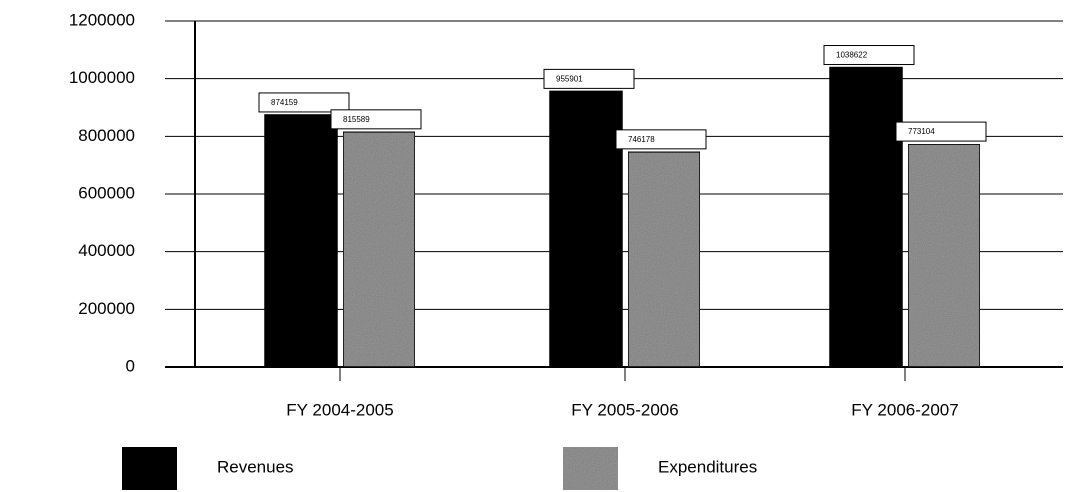 This screenshot has width=1073, height=492. Describe the element at coordinates (569, 78) in the screenshot. I see `value-label: 955901` at that location.